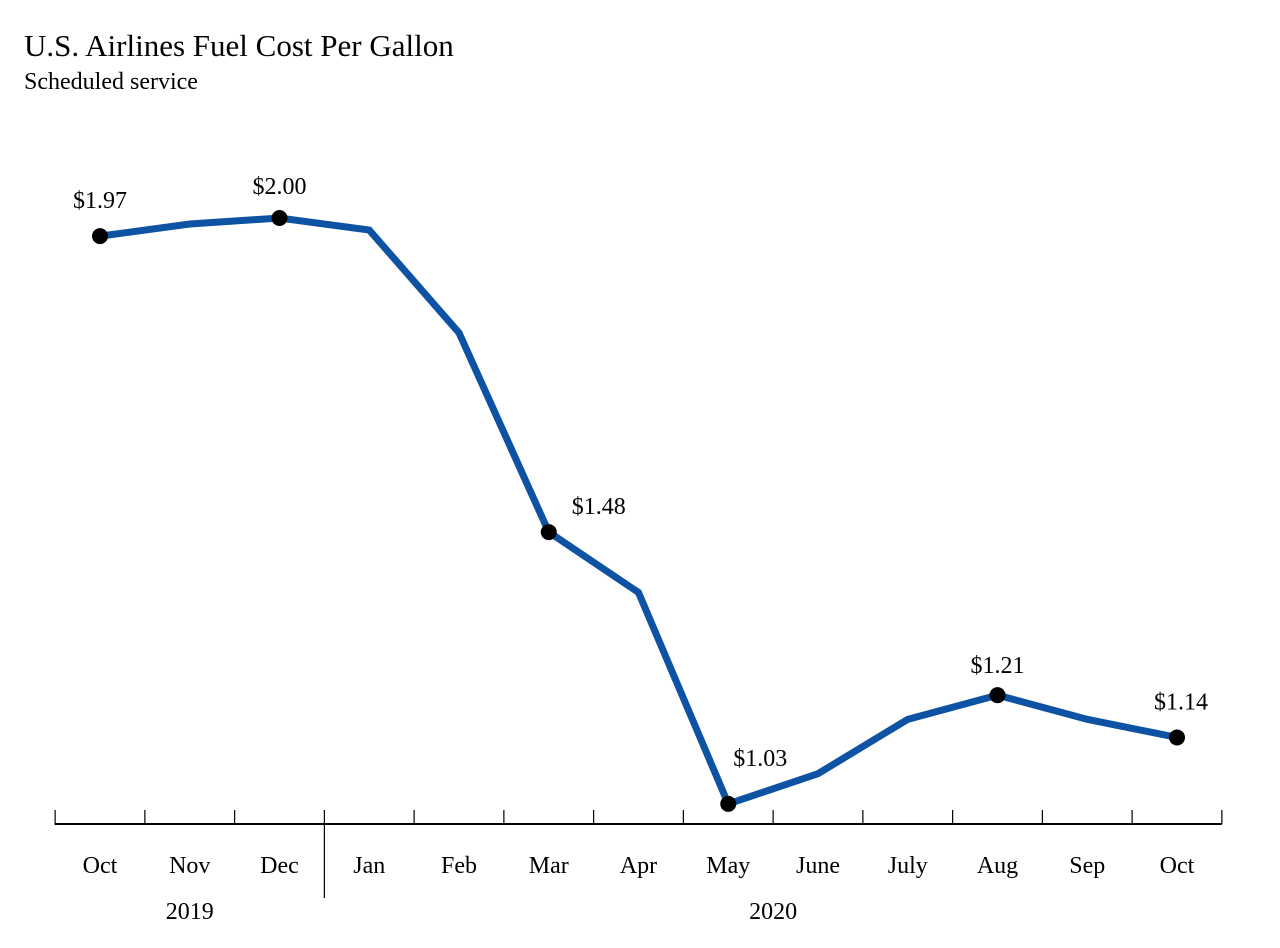 The width and height of the screenshot is (1280, 948). Describe the element at coordinates (111, 82) in the screenshot. I see `chart-subtitle: Scheduled service` at that location.